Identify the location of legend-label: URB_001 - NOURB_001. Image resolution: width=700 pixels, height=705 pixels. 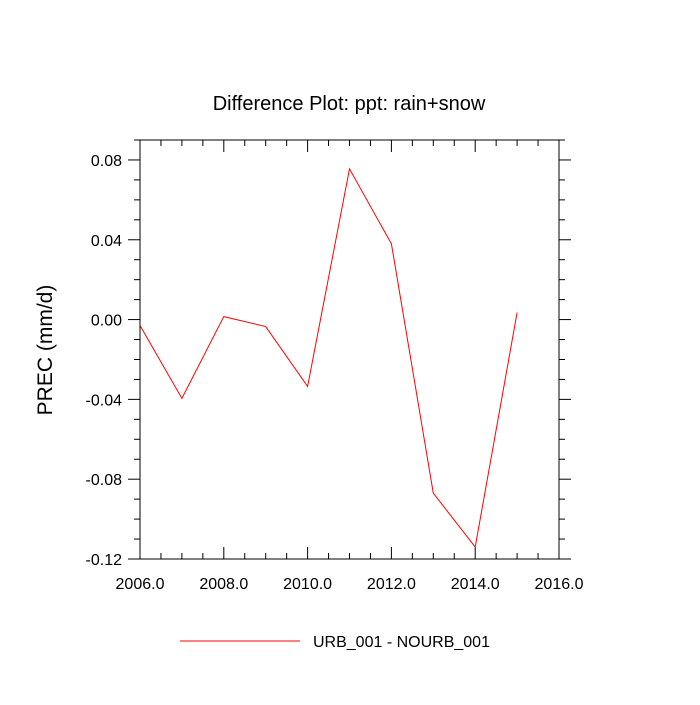
(401, 642).